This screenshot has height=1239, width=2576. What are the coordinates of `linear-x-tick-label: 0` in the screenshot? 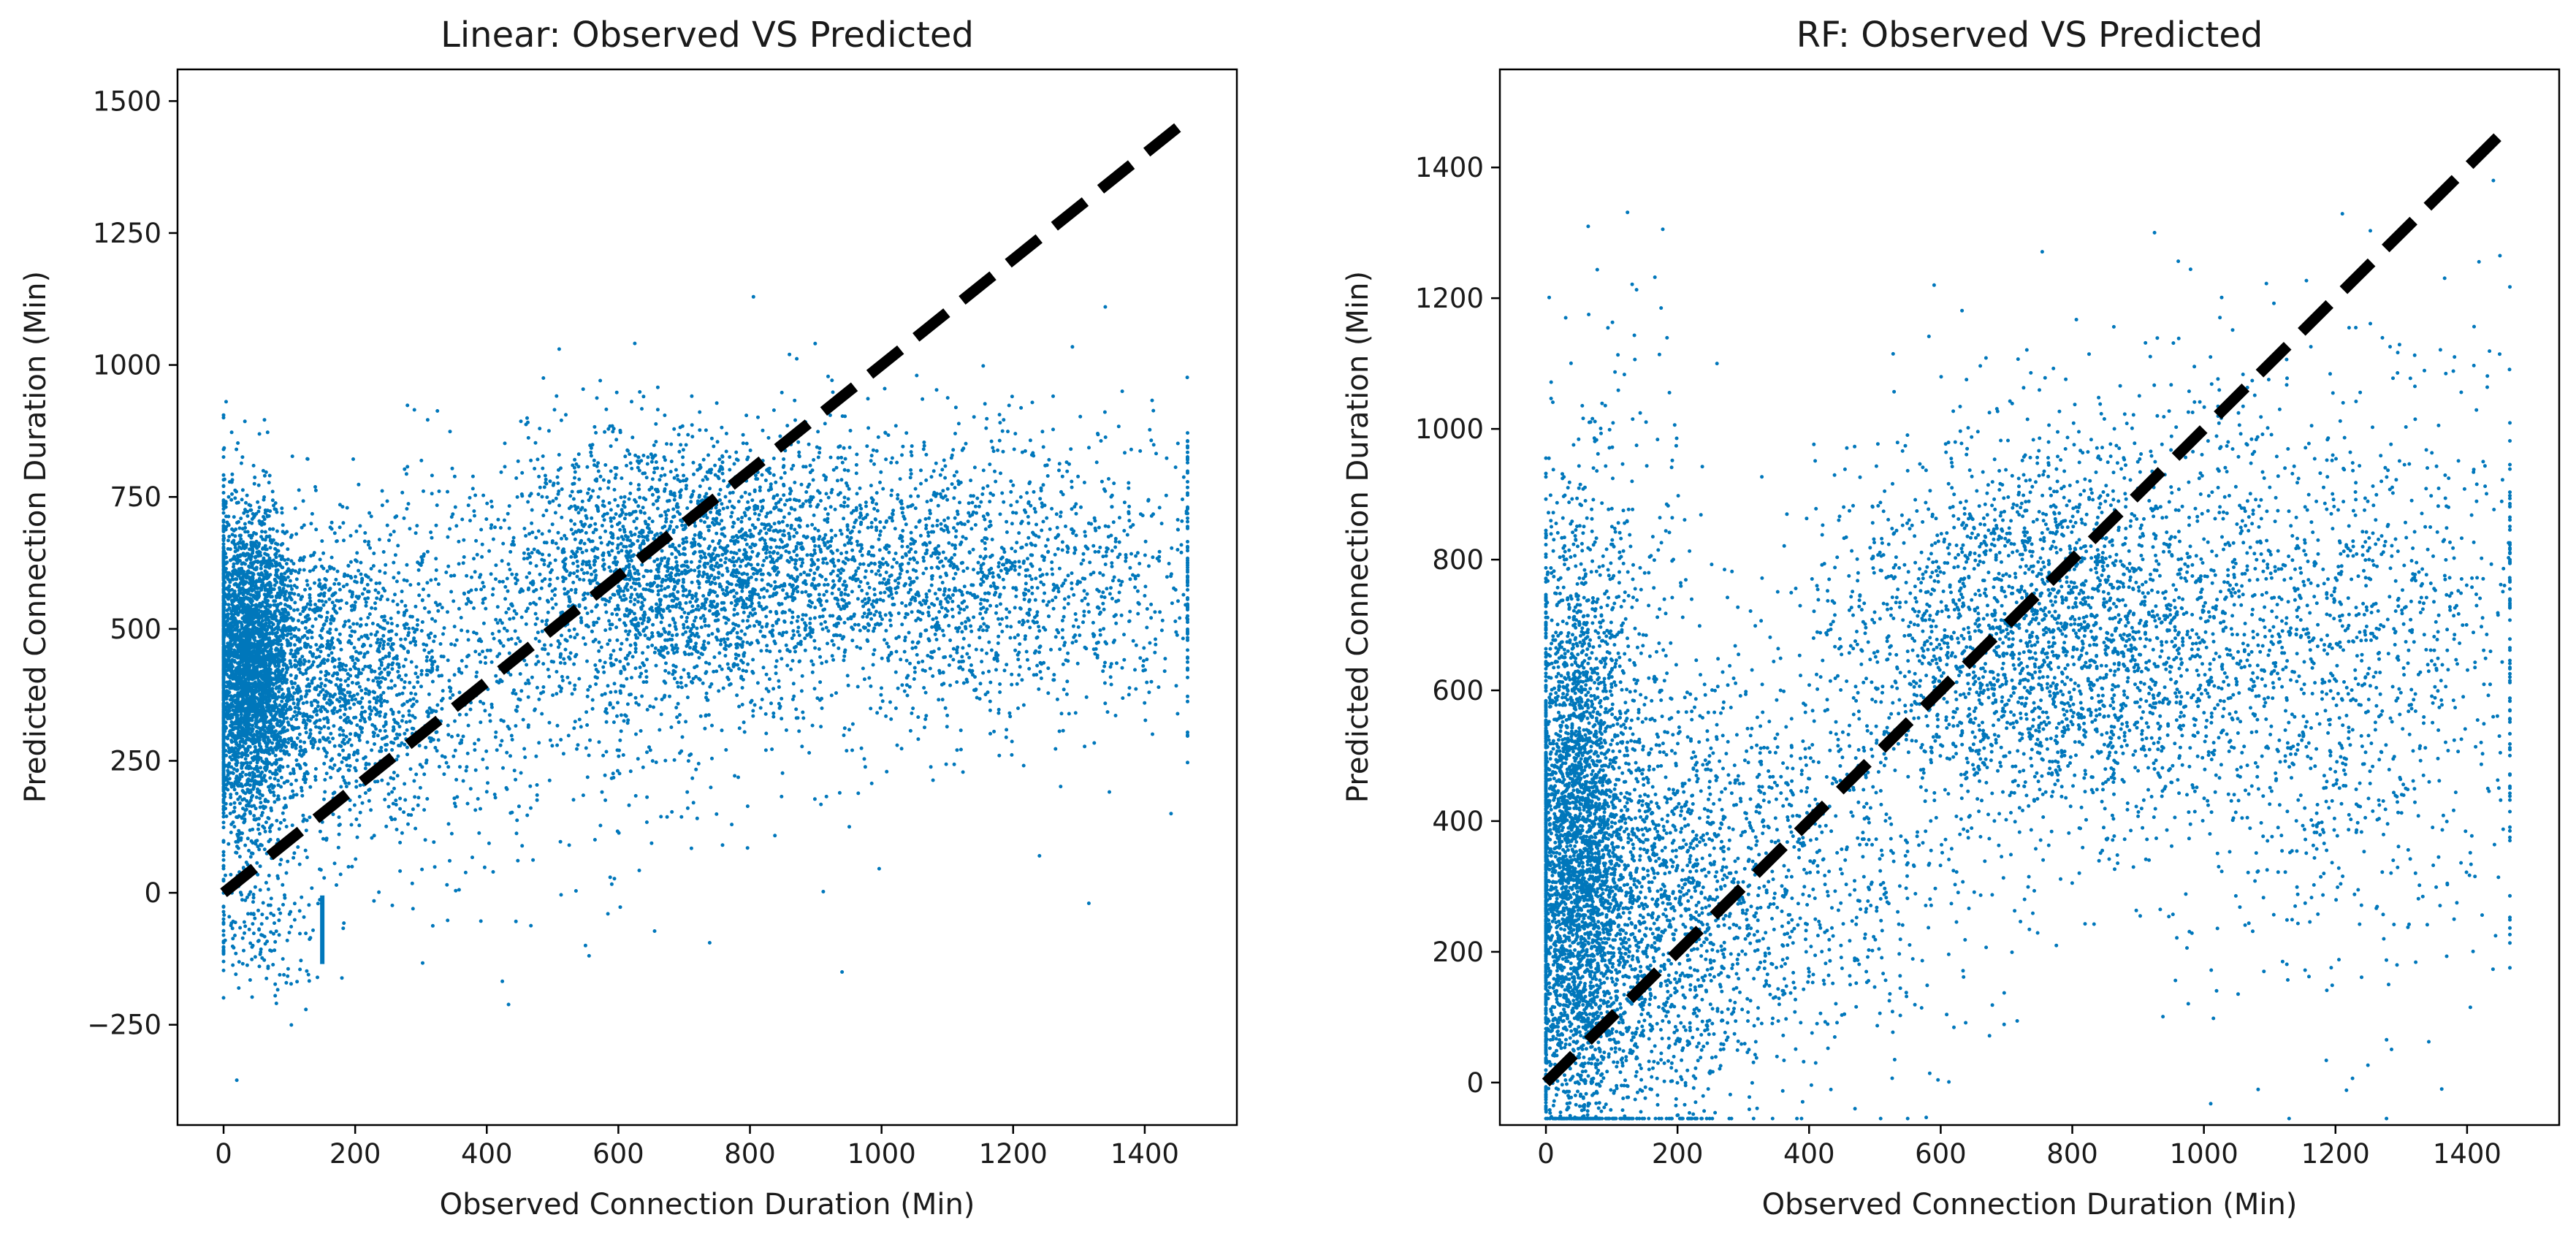 It's located at (223, 1154).